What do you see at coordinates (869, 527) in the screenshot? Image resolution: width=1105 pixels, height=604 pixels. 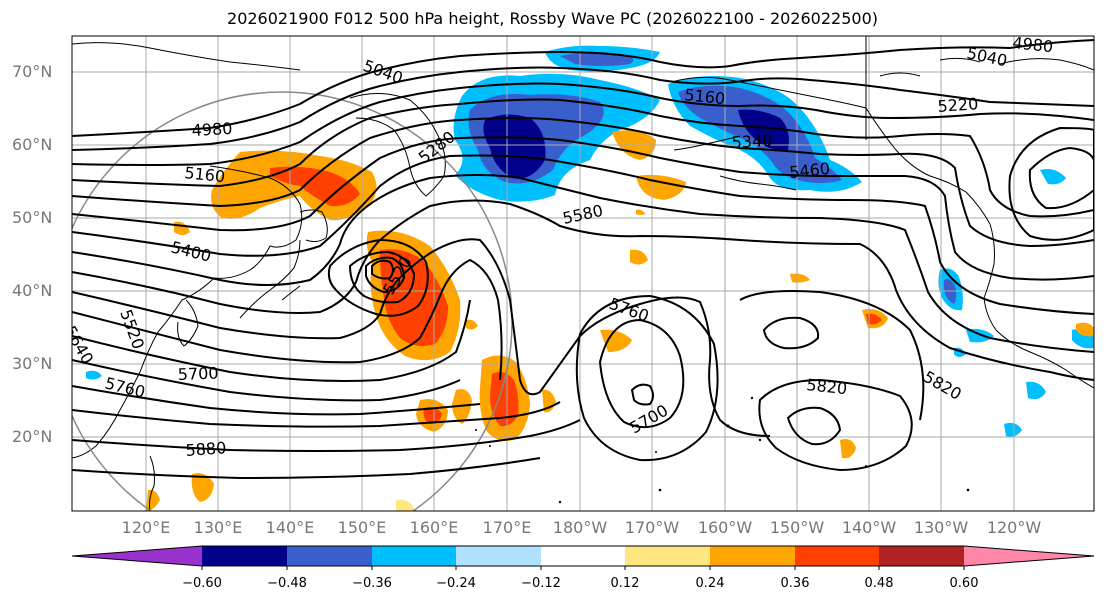 I see `lon-label: 140°W` at bounding box center [869, 527].